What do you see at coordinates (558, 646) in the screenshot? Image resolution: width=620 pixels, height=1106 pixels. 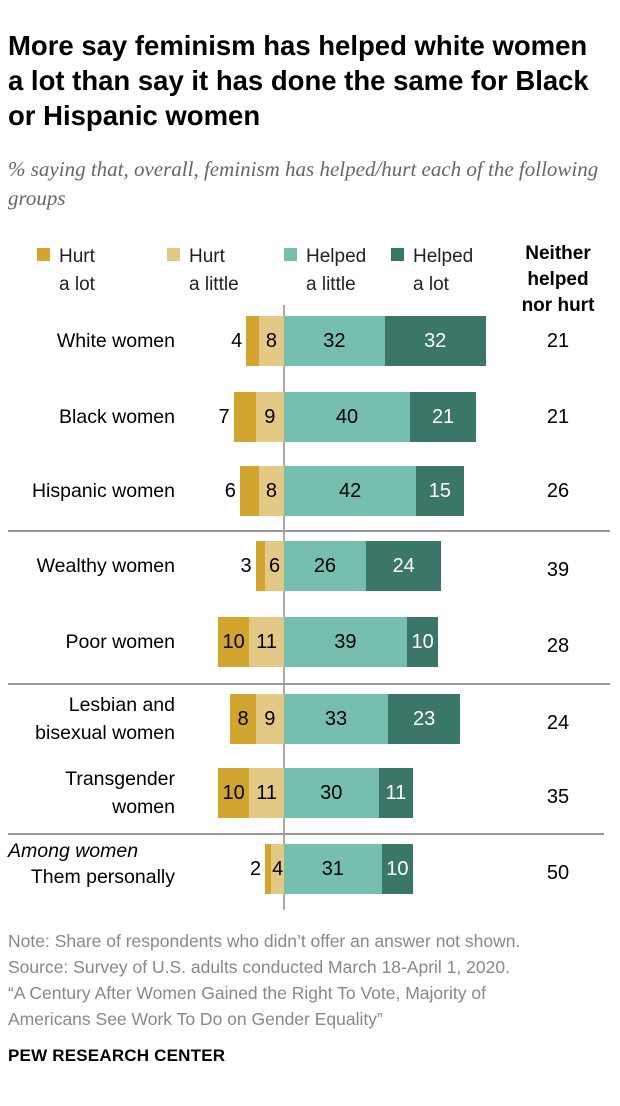 I see `neither-value: 28` at bounding box center [558, 646].